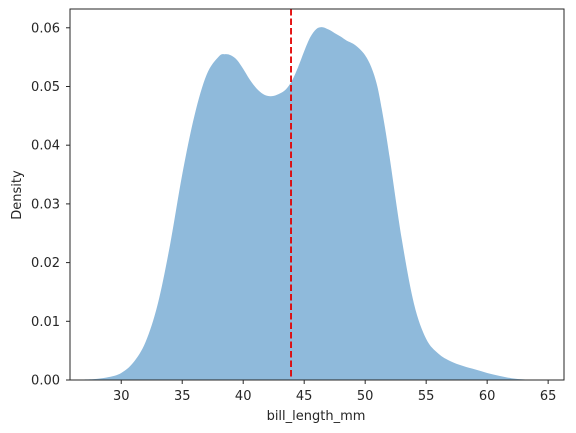 This screenshot has width=576, height=433. Describe the element at coordinates (45, 263) in the screenshot. I see `y-tick-label: 0.02` at that location.